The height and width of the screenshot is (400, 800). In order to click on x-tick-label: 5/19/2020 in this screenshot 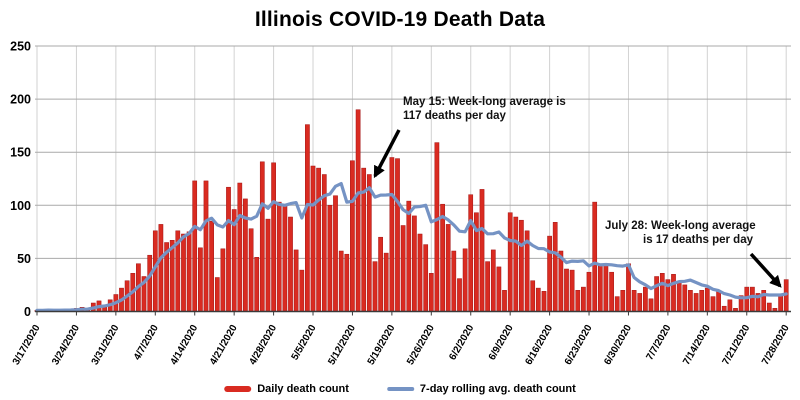, I will do `click(382, 345)`.